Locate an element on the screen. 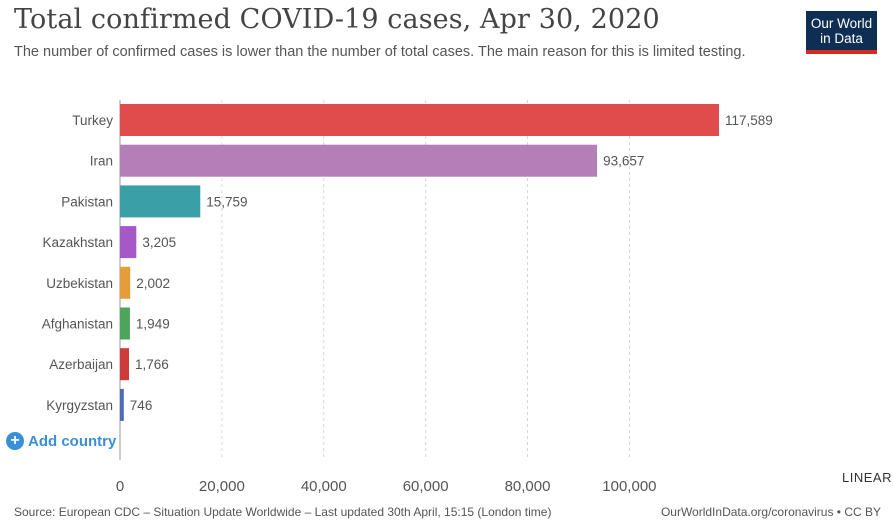 This screenshot has height=521, width=893. owid-logo: Our World in Data is located at coordinates (841, 32).